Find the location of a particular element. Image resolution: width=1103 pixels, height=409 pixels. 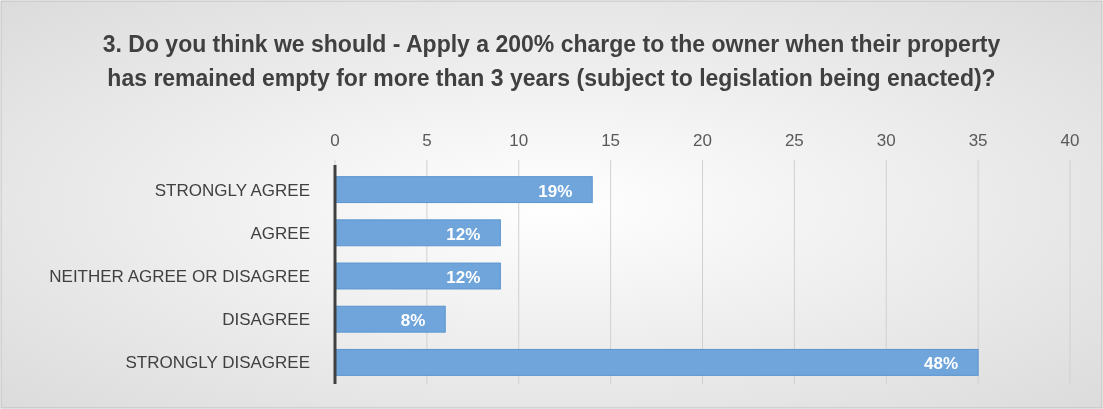

x-tick-label: 5 is located at coordinates (427, 140).